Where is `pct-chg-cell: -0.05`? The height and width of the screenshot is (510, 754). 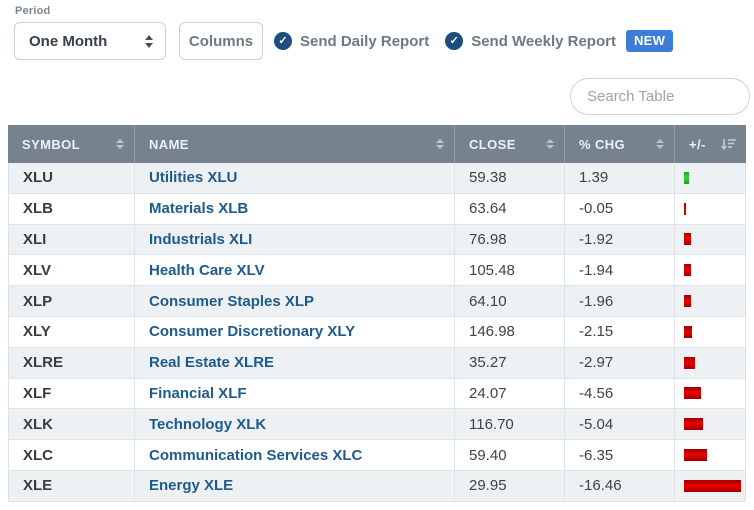 pct-chg-cell: -0.05 is located at coordinates (620, 208).